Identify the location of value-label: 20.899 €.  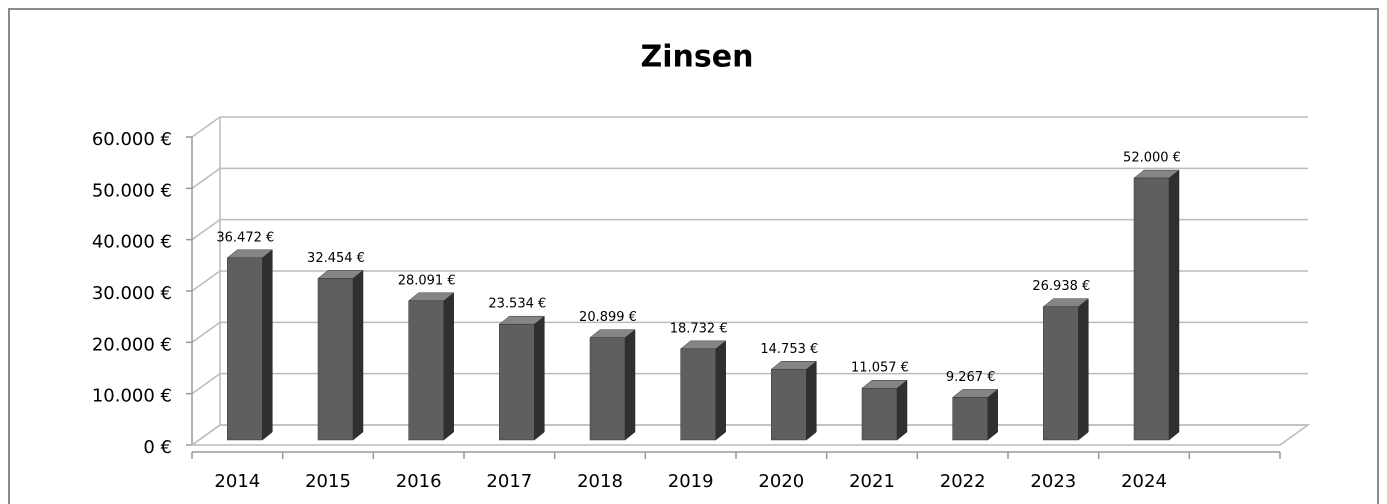
(608, 317).